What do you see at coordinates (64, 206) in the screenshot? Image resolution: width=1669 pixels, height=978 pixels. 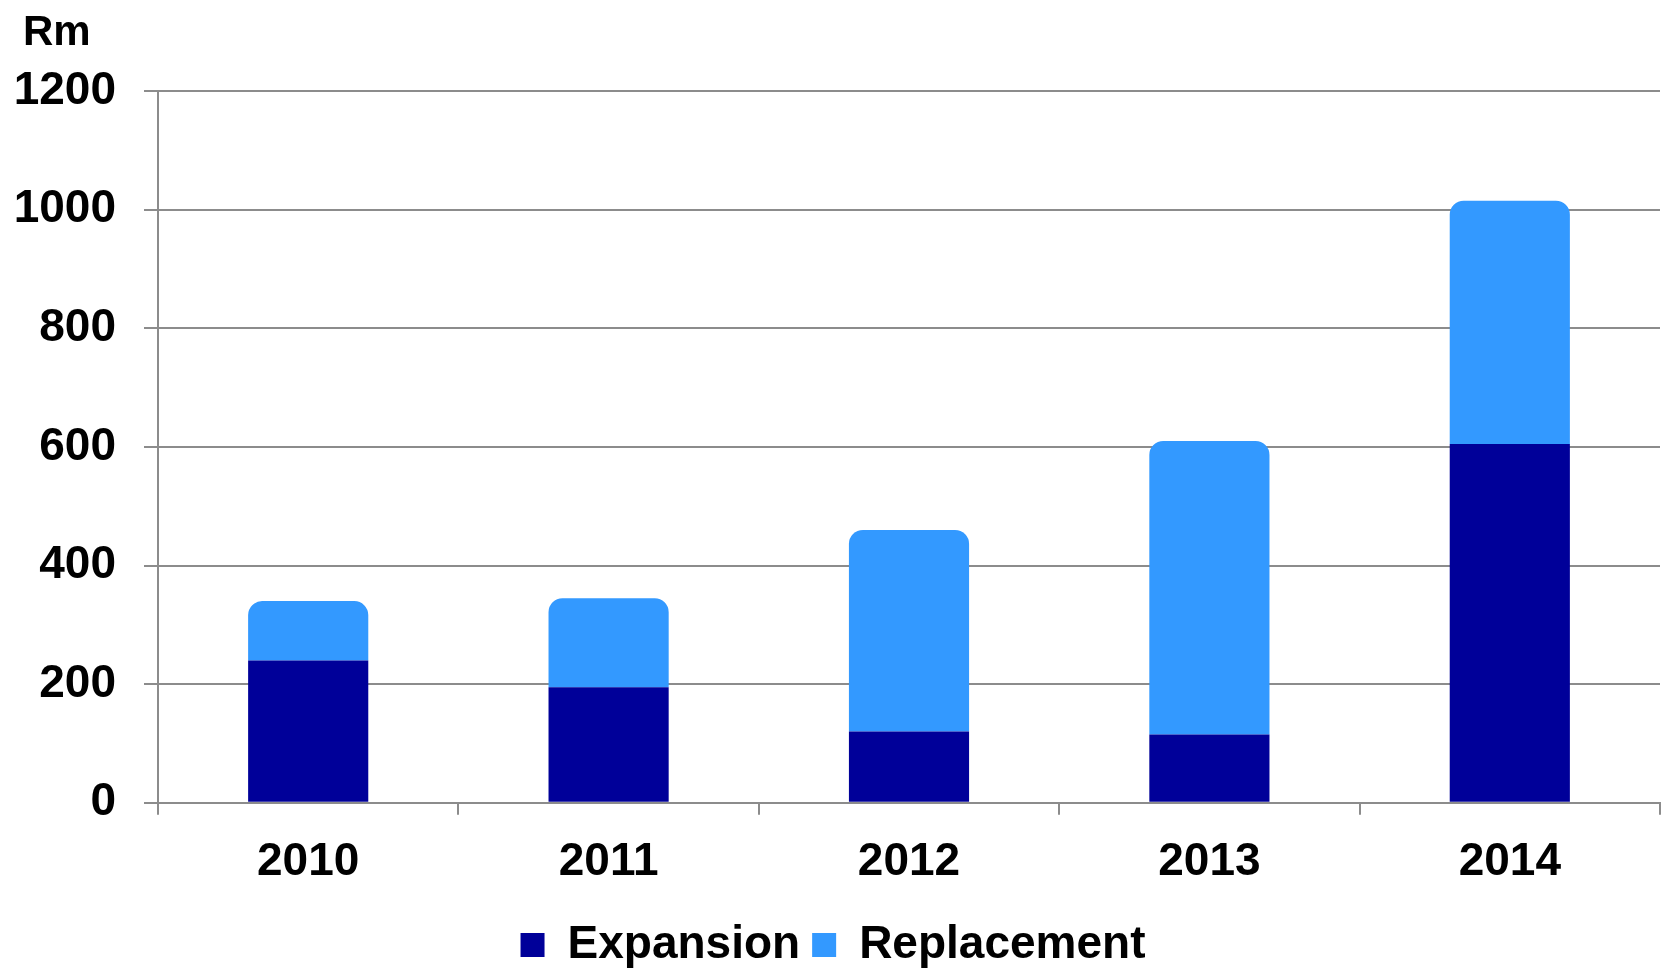 I see `y-tick-label: 1000` at bounding box center [64, 206].